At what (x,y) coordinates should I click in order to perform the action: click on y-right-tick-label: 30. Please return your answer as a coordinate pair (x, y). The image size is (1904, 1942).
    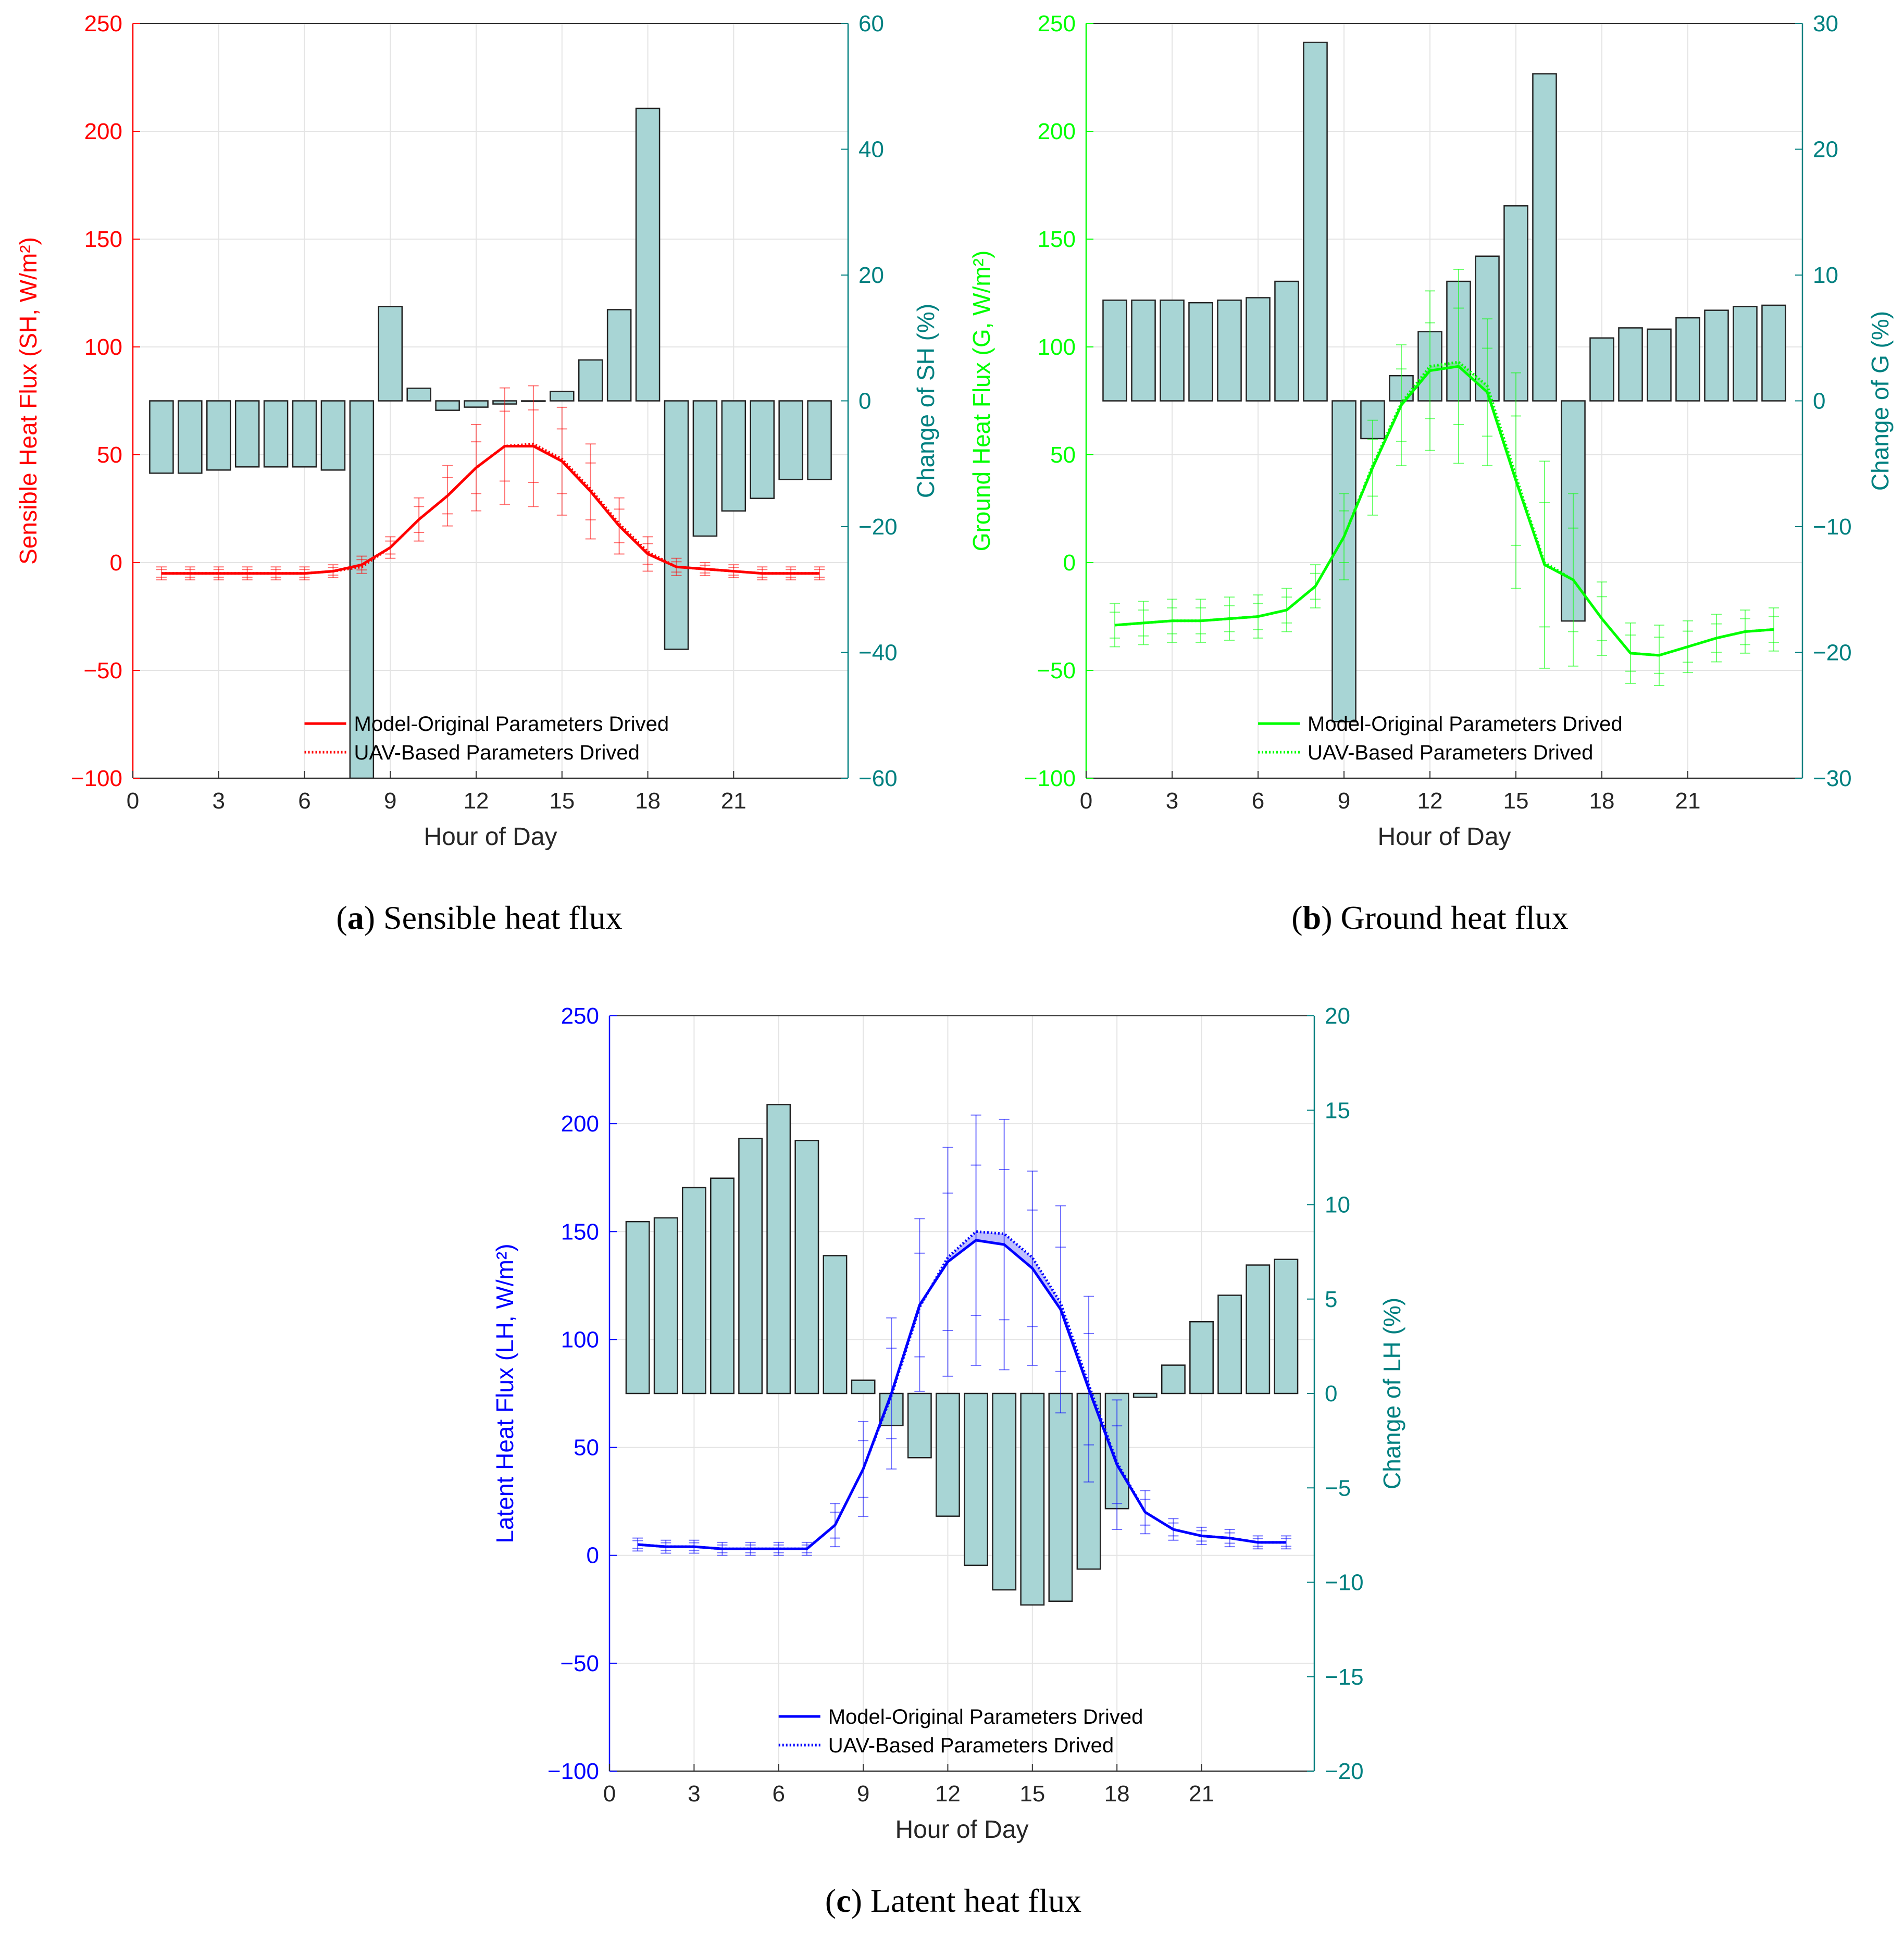
    Looking at the image, I should click on (1825, 23).